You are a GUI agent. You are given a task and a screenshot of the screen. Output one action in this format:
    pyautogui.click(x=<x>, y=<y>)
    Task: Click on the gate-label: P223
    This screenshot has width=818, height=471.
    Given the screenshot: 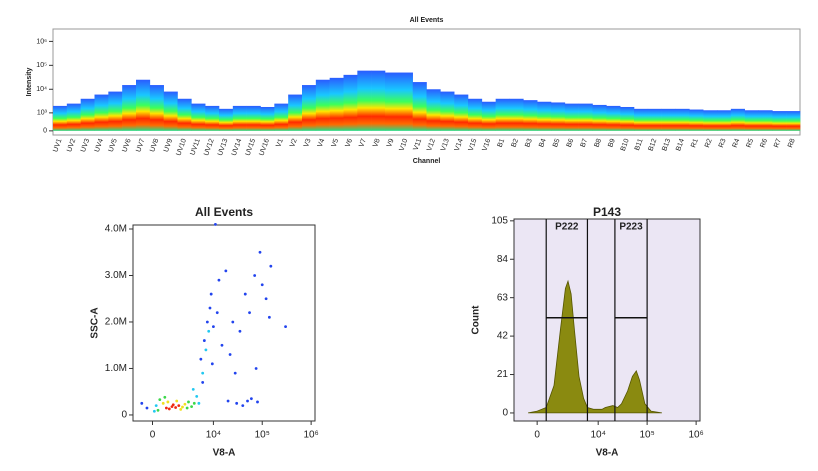 What is the action you would take?
    pyautogui.click(x=631, y=227)
    